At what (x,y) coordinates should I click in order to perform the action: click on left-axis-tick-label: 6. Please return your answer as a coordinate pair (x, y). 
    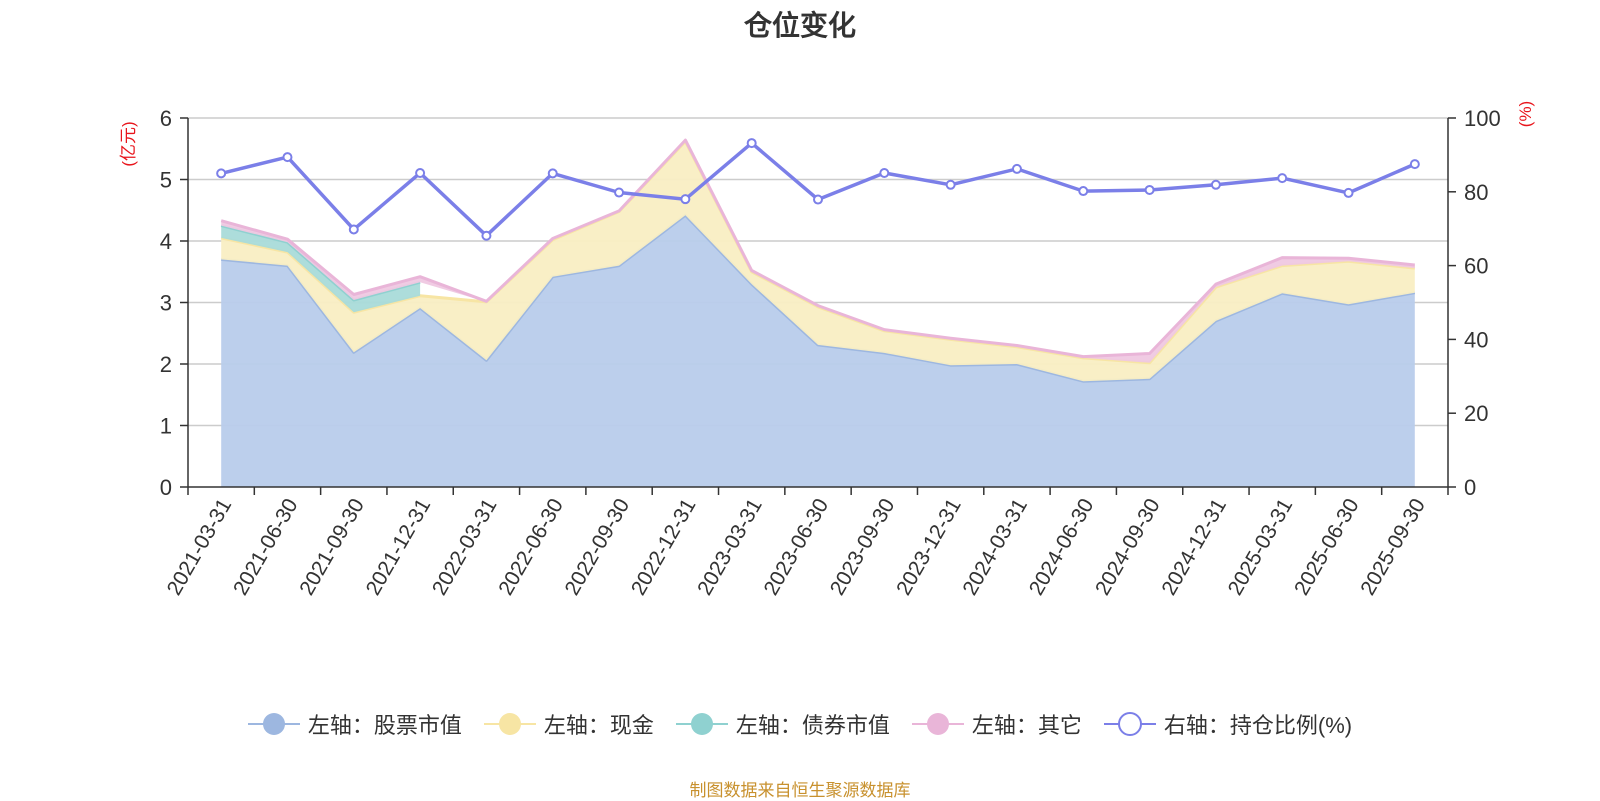
    Looking at the image, I should click on (166, 118).